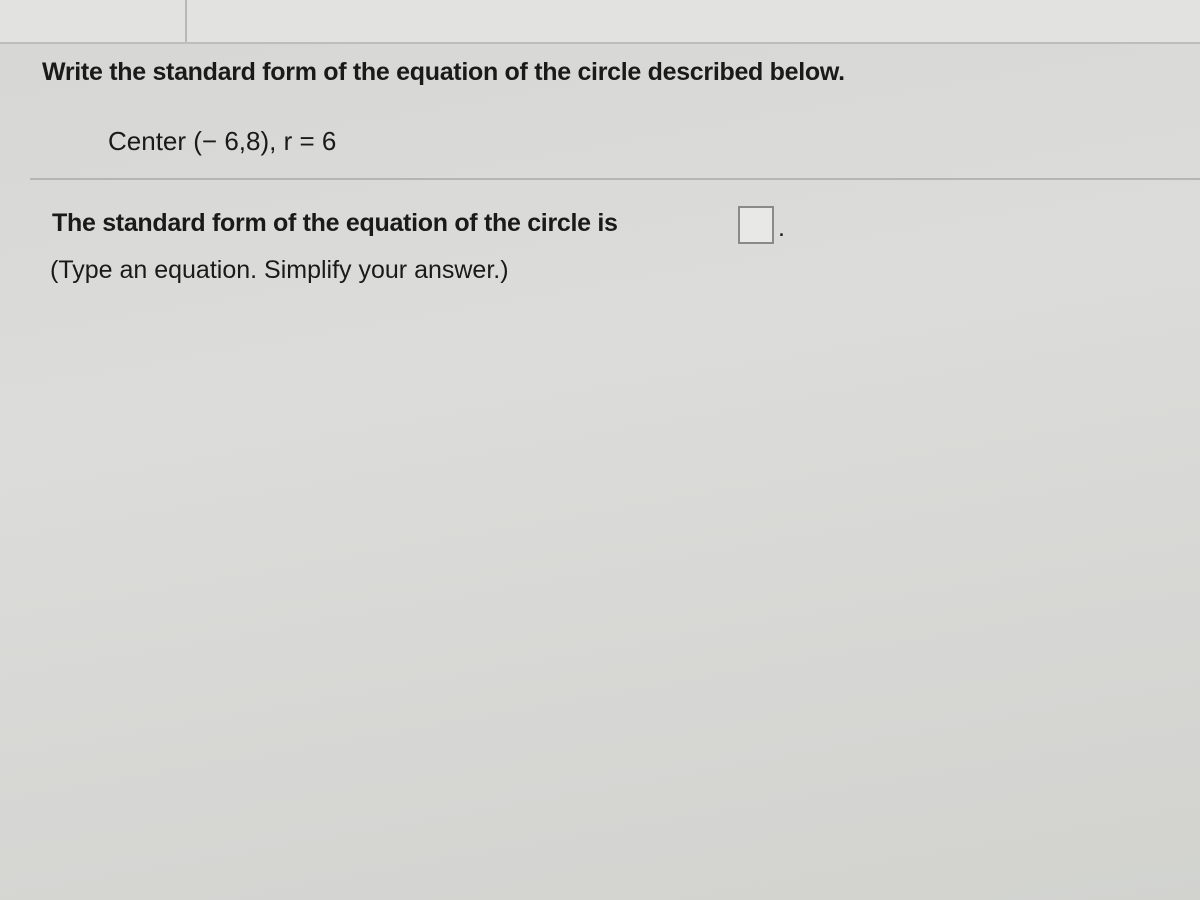  I want to click on separator, so click(615, 179).